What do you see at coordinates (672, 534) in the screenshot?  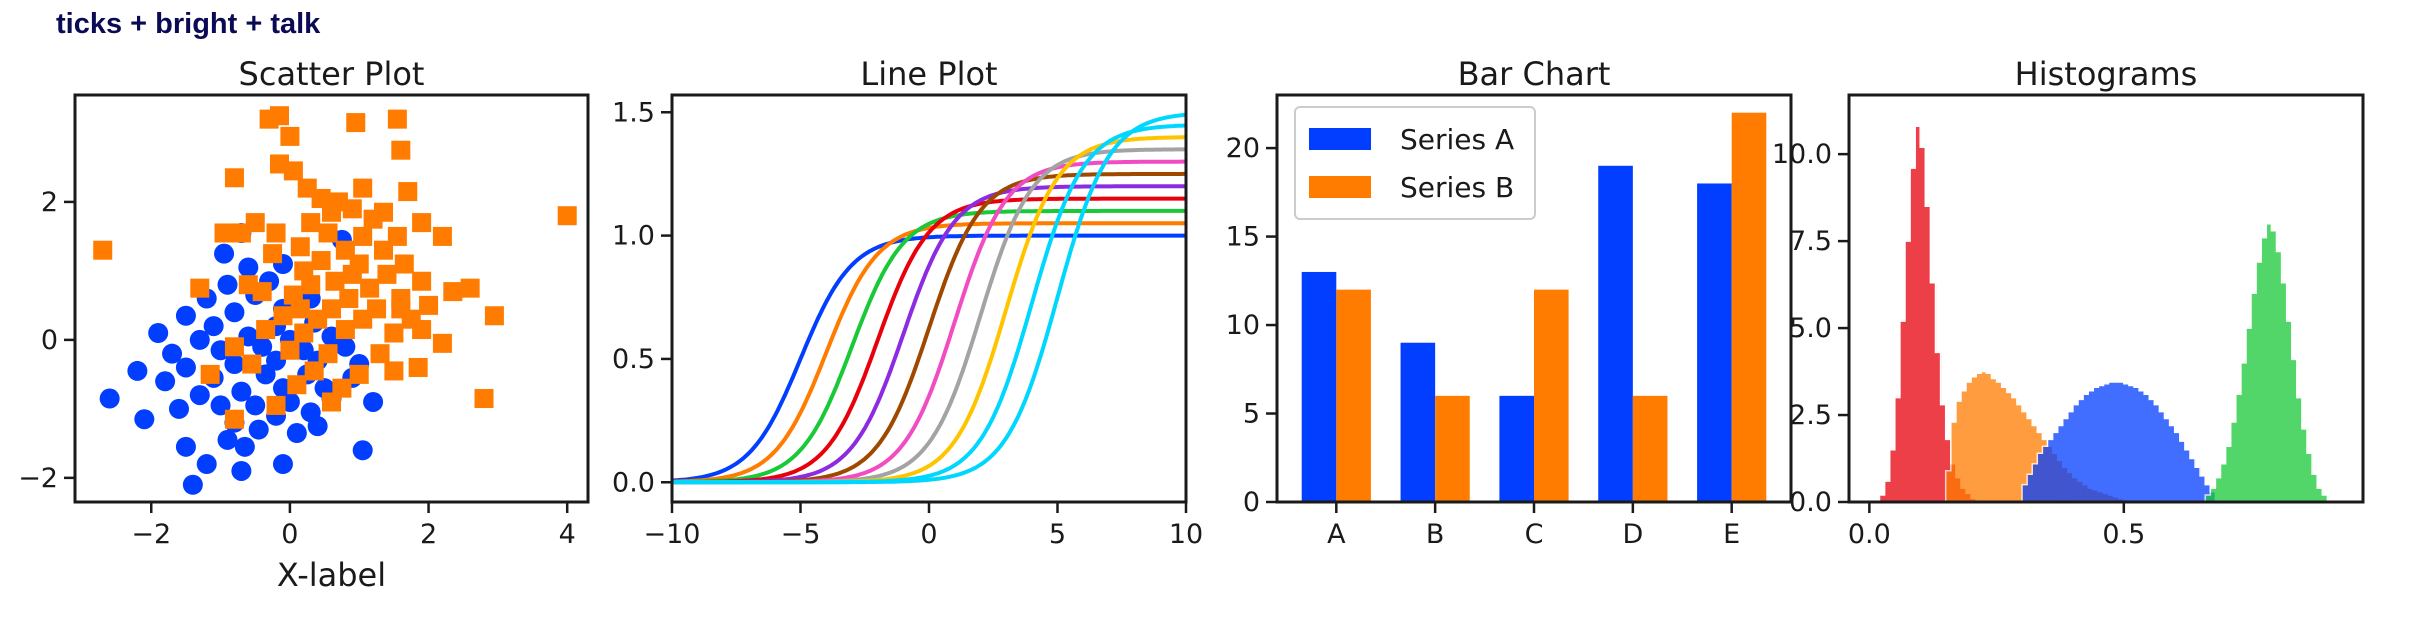 I see `x-tick-label: −10` at bounding box center [672, 534].